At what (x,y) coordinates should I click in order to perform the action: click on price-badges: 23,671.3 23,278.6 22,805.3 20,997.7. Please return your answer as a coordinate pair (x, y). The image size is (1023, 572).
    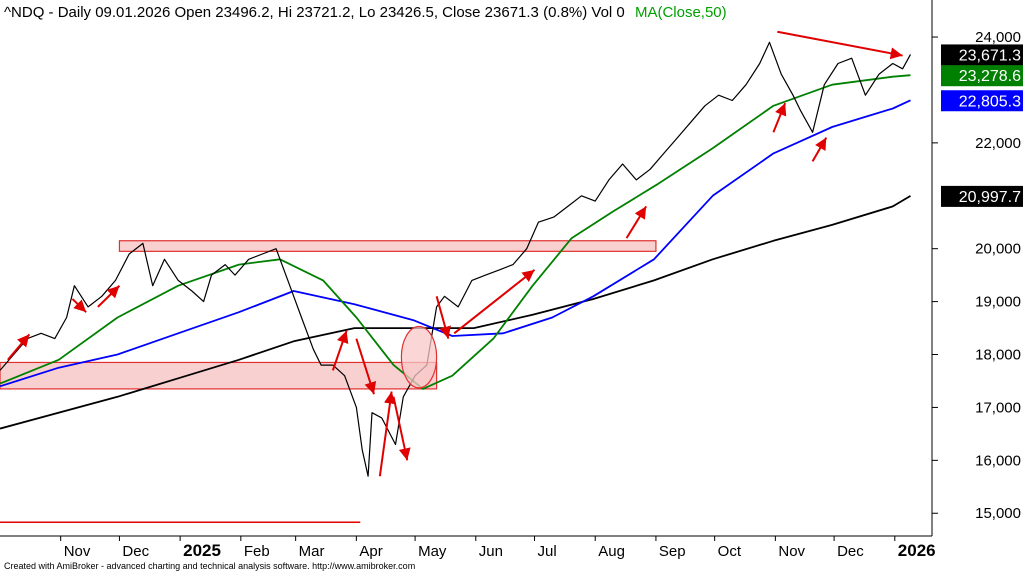
    Looking at the image, I should click on (982, 125).